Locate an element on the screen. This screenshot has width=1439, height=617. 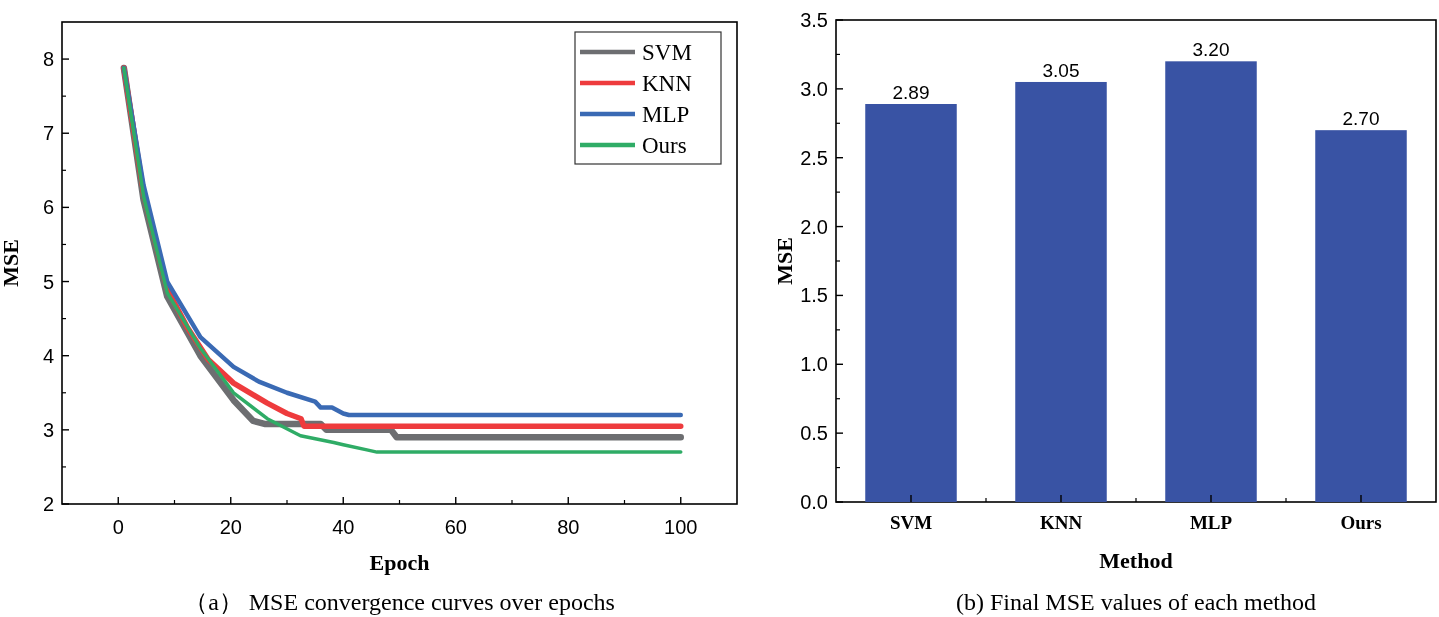
legend-label: KNN is located at coordinates (667, 83).